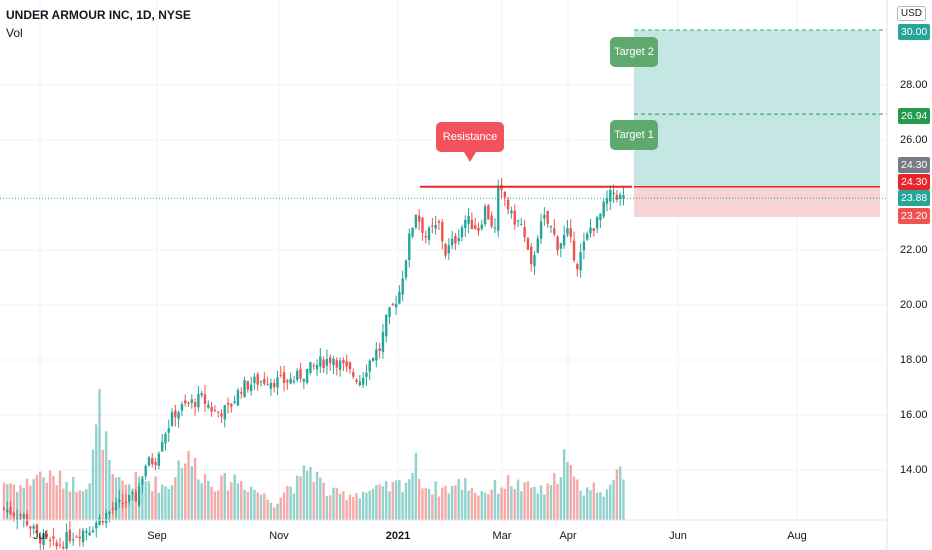 The image size is (932, 550). What do you see at coordinates (914, 470) in the screenshot?
I see `y-tick-label: 14.00` at bounding box center [914, 470].